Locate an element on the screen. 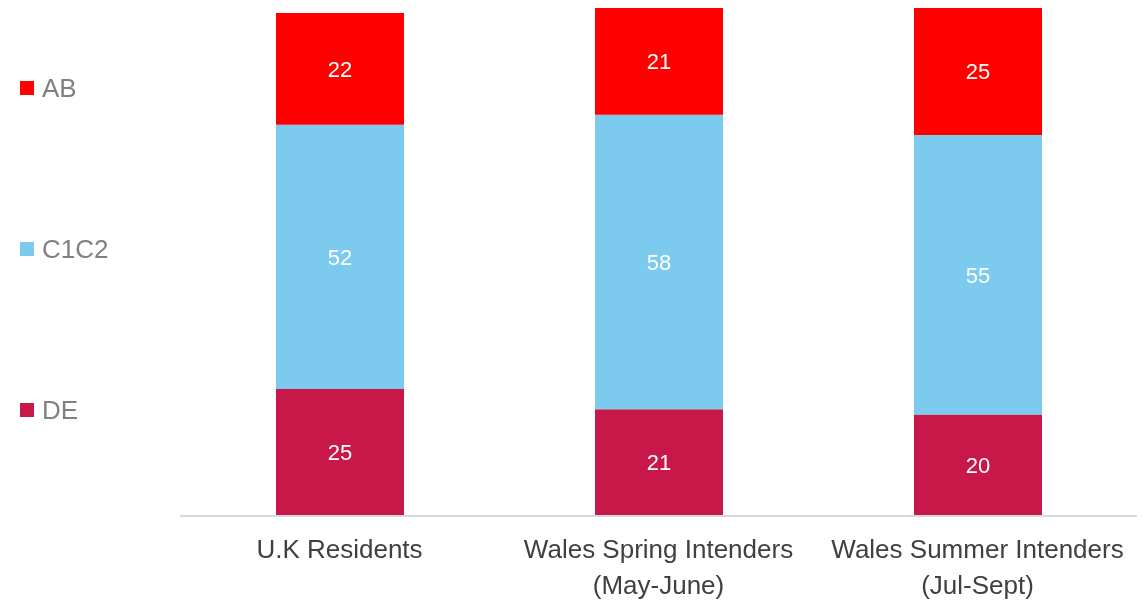 This screenshot has height=610, width=1145. data-label: 20 is located at coordinates (978, 466).